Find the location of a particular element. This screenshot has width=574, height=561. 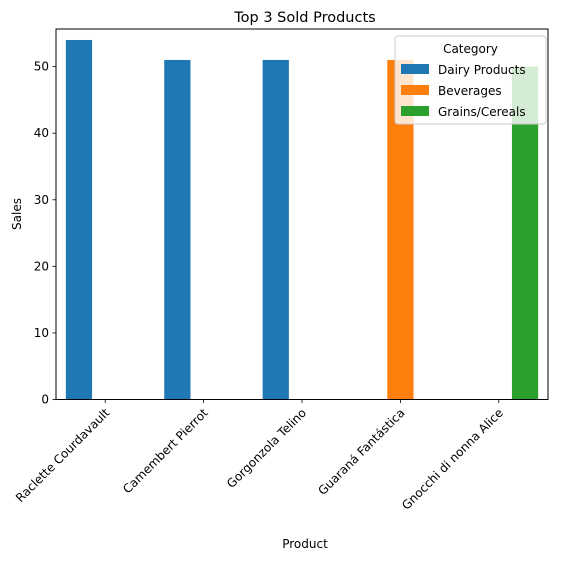

y-tick-label-1: 0 is located at coordinates (45, 400).